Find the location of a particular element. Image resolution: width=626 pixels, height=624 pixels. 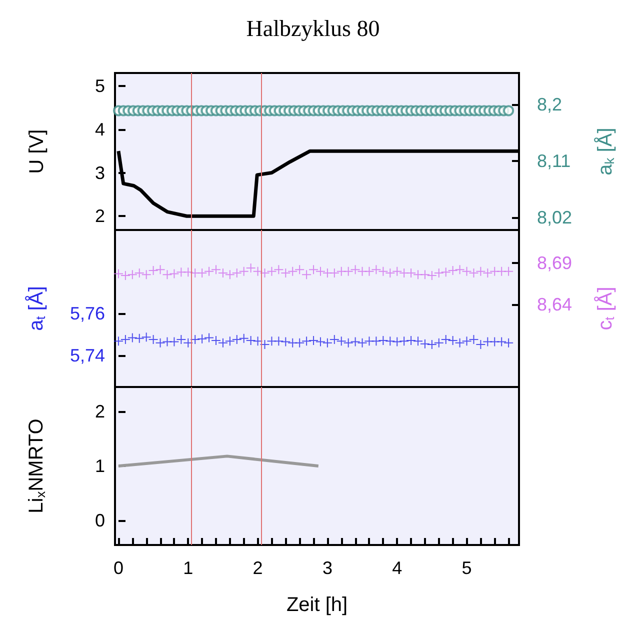

y2-tick-label: 8,11 is located at coordinates (554, 160).